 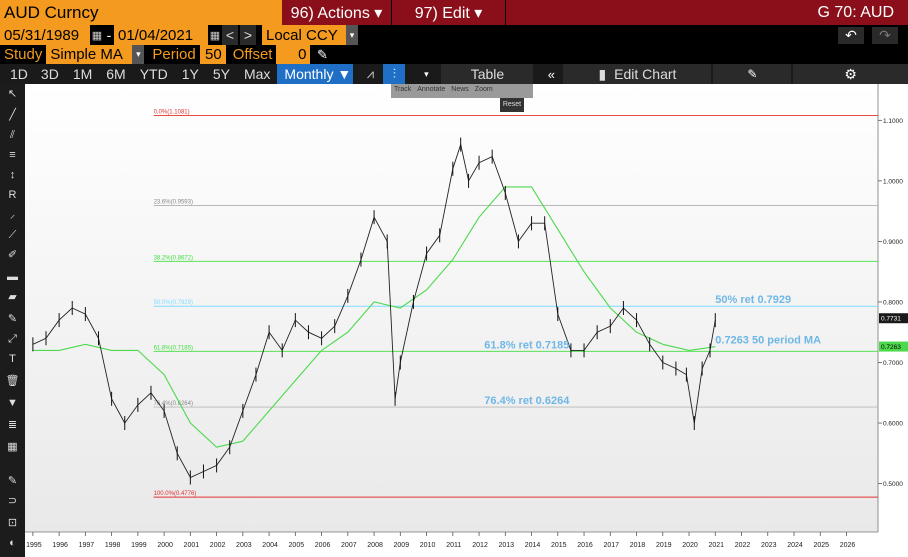 I want to click on bar-chart-icon: ⫶, so click(x=394, y=74).